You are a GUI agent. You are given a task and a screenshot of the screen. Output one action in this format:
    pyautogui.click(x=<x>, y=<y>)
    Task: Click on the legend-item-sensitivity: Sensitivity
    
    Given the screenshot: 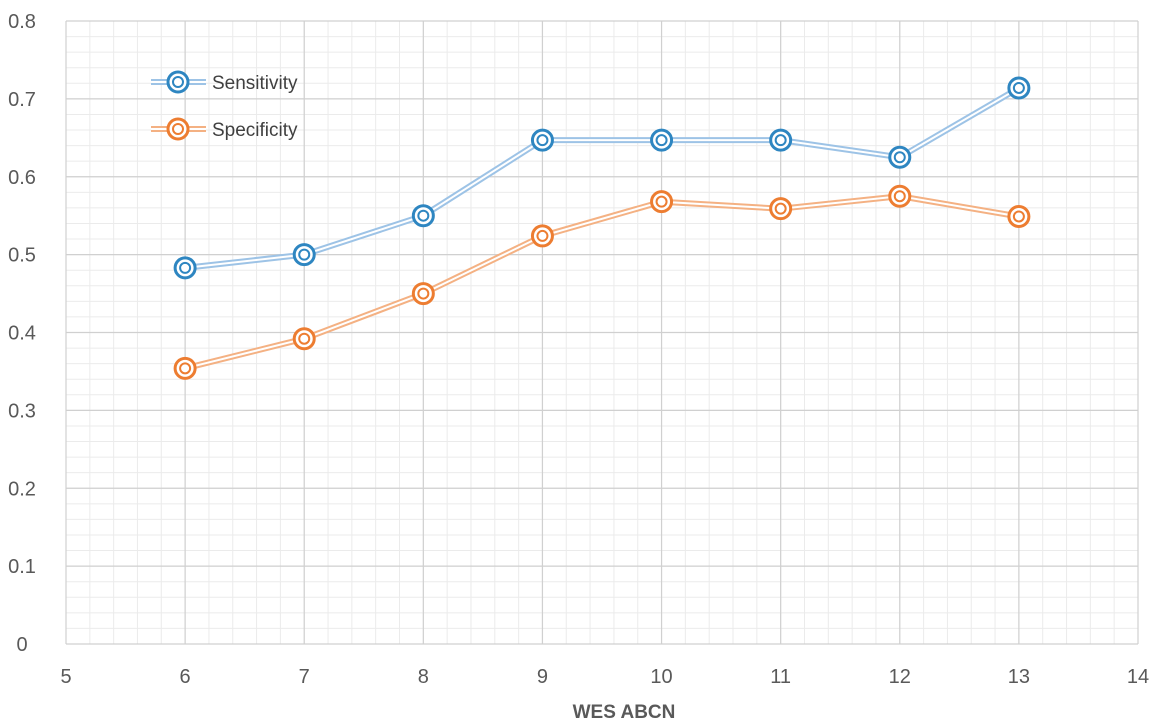 What is the action you would take?
    pyautogui.click(x=224, y=82)
    